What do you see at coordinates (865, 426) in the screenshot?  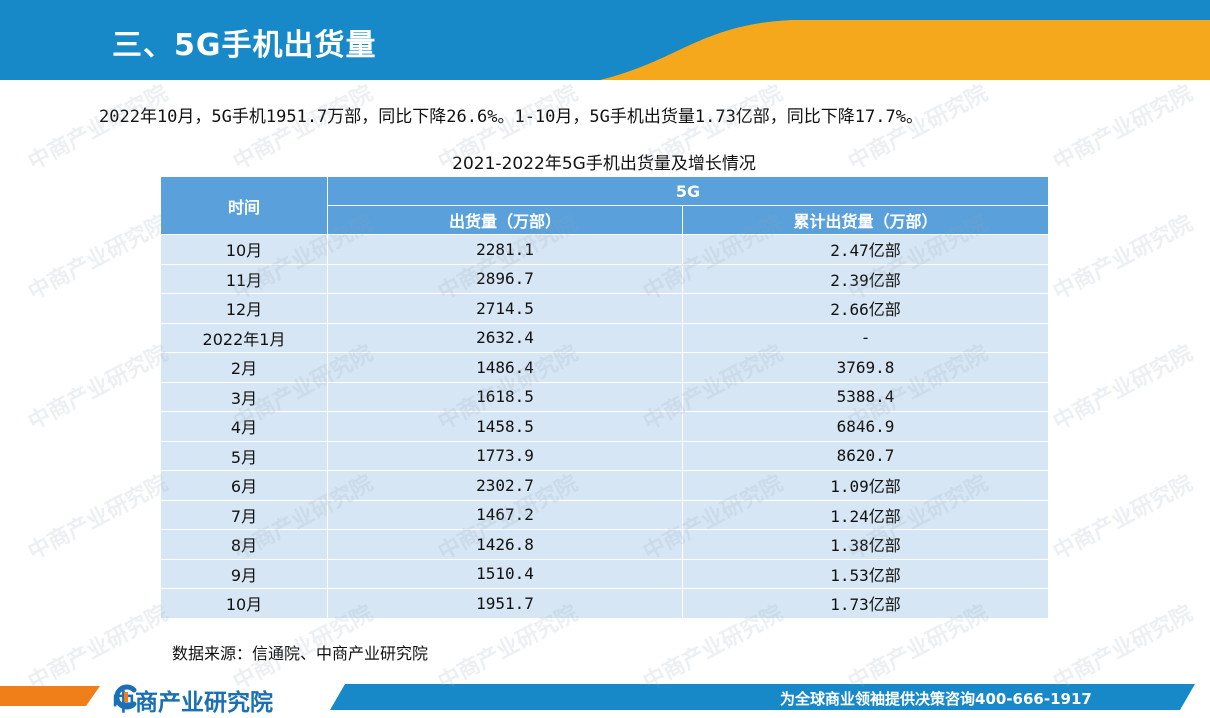 I see `cell-cumulative: 6846.9` at bounding box center [865, 426].